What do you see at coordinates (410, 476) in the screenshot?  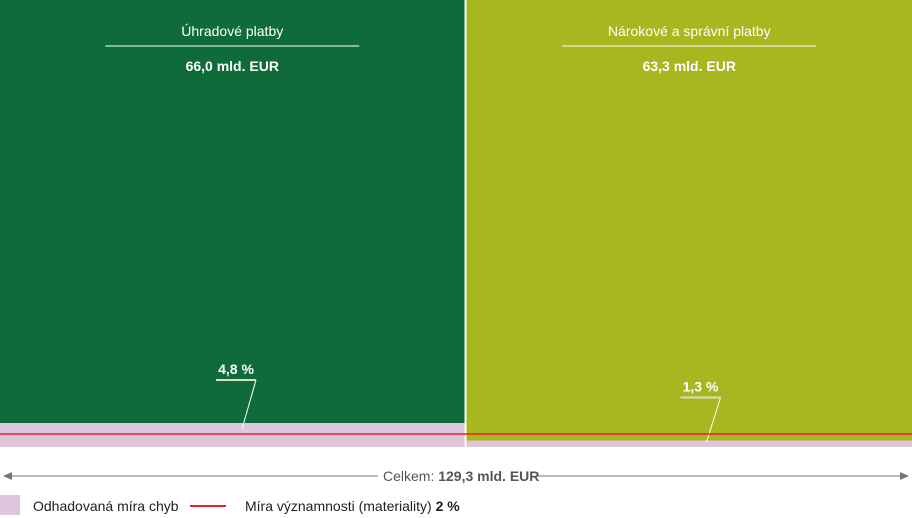 I see `total-prefix: Celkem:` at bounding box center [410, 476].